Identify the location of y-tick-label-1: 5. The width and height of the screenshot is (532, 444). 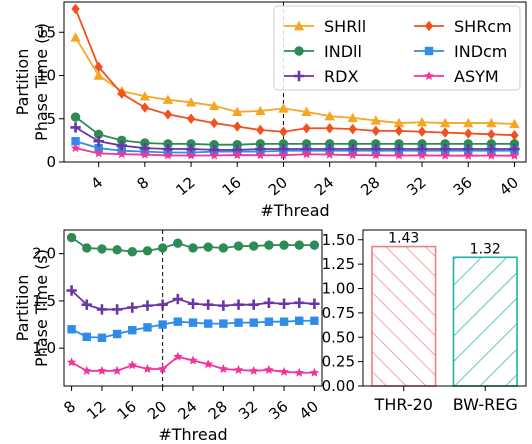
(51, 119).